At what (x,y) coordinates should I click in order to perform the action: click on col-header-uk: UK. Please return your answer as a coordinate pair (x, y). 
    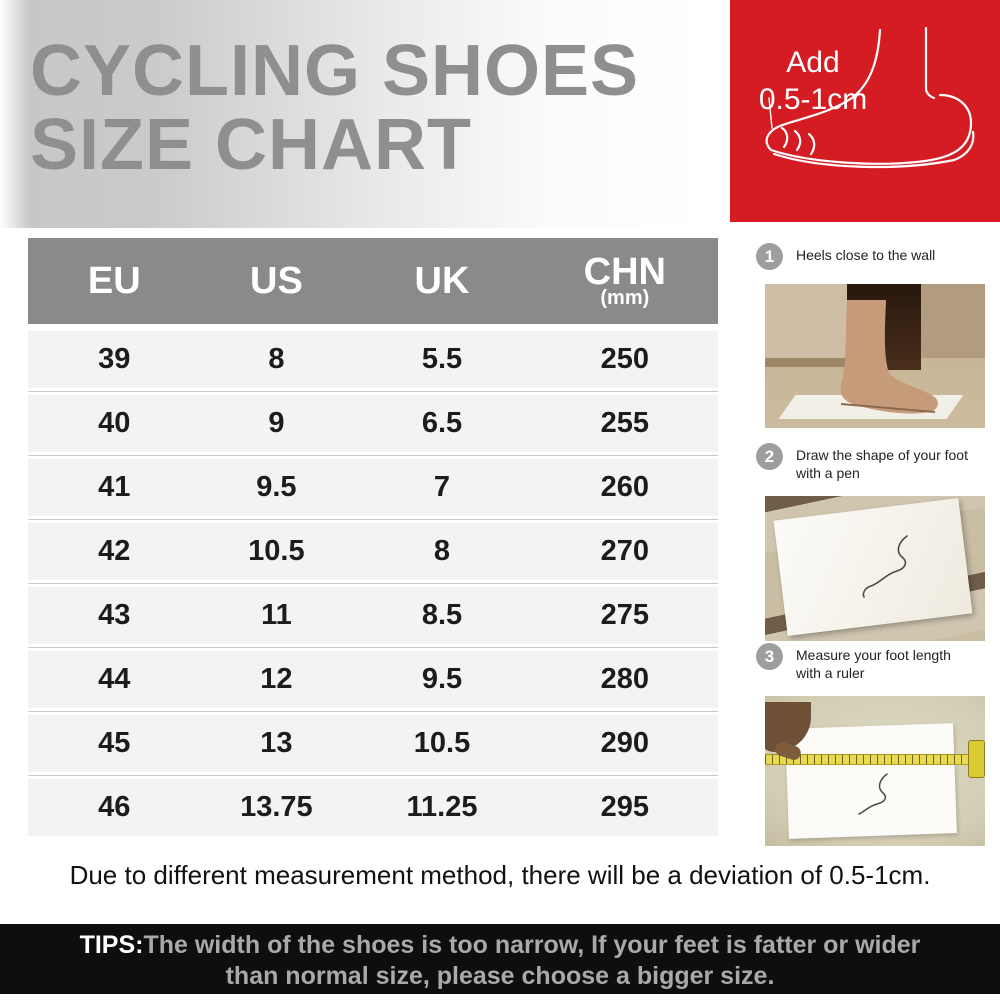
    Looking at the image, I should click on (442, 280).